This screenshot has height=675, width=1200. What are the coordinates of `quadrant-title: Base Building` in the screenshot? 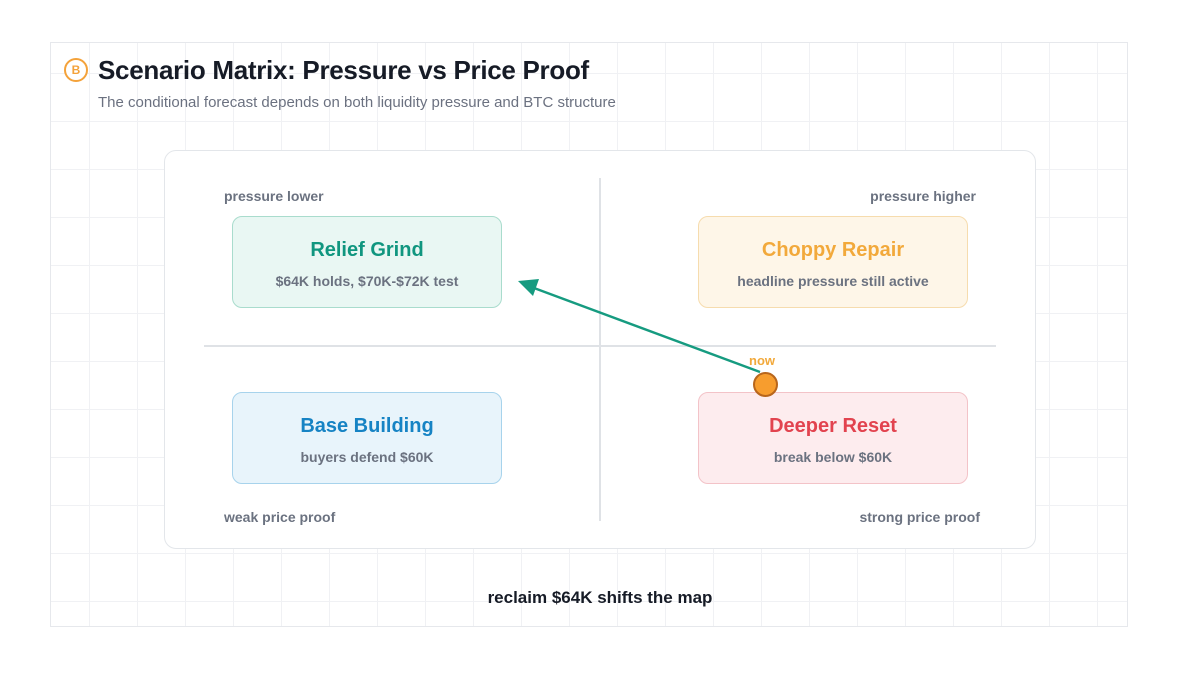 It's located at (367, 426).